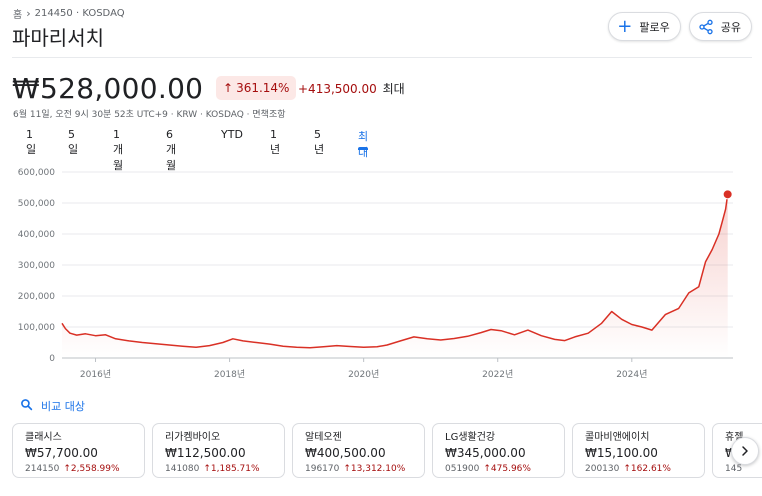  What do you see at coordinates (378, 469) in the screenshot?
I see `card-change: 13,312.10%` at bounding box center [378, 469].